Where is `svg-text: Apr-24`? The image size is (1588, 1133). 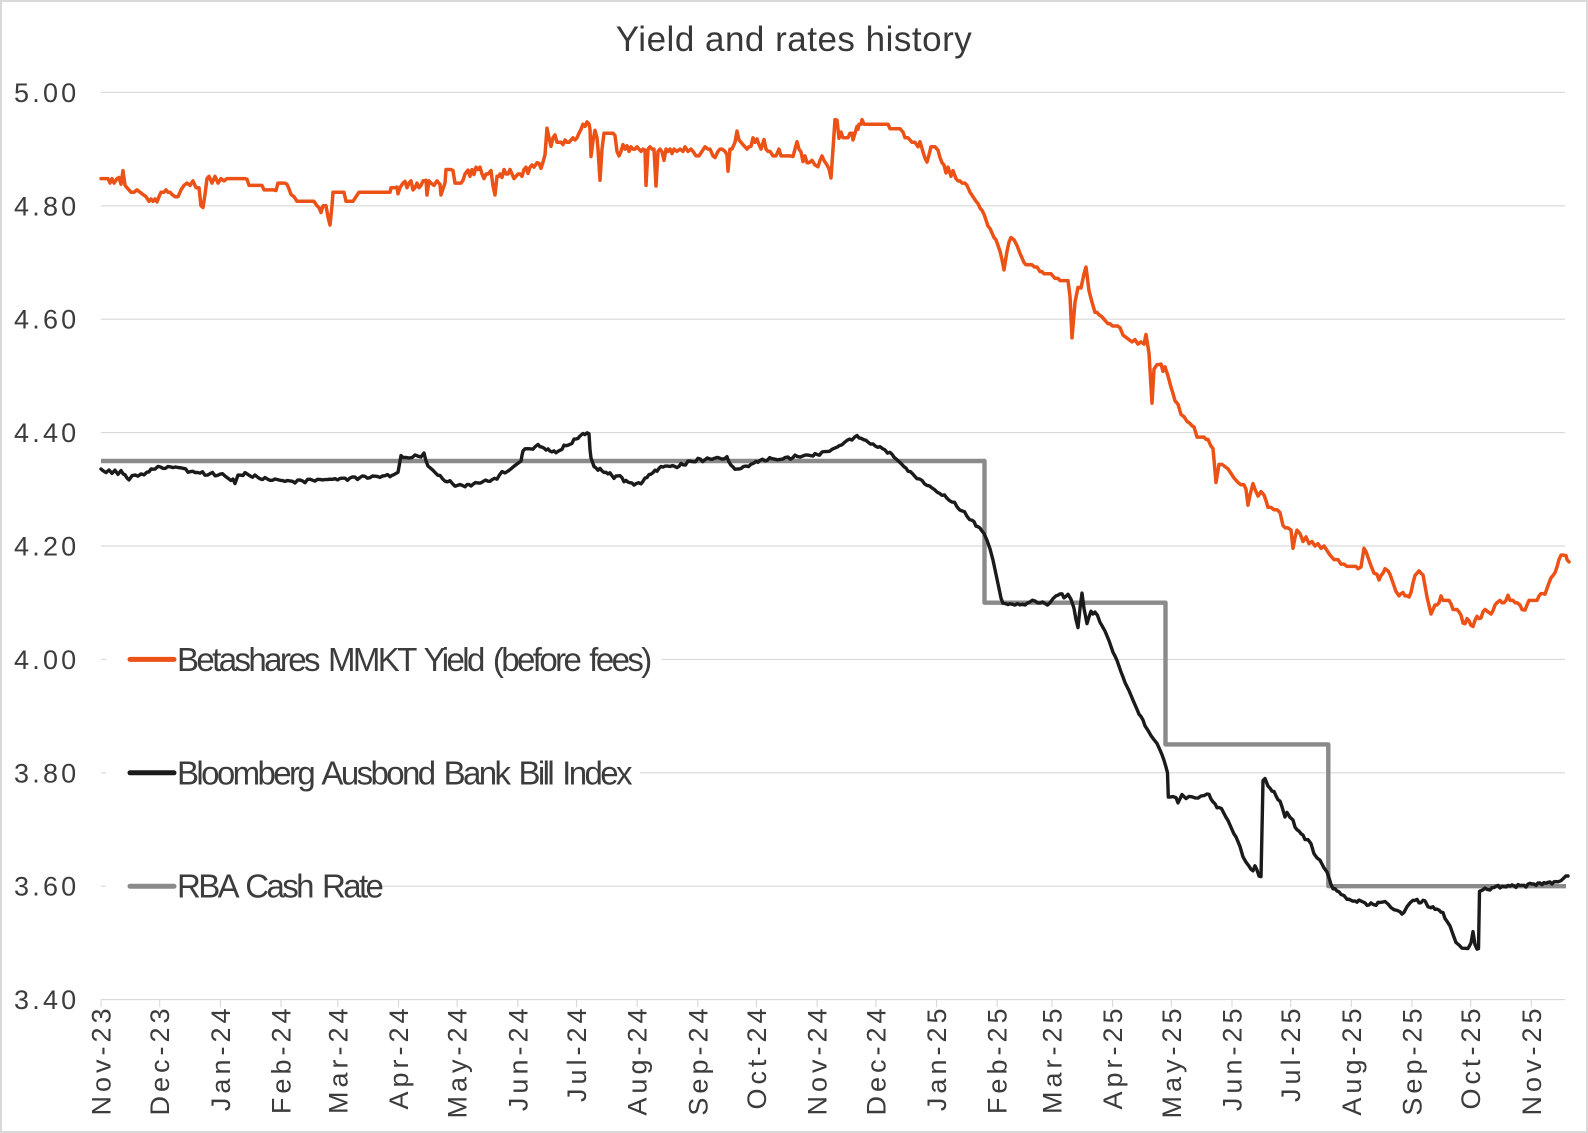
svg-text: Apr-24 is located at coordinates (399, 1057).